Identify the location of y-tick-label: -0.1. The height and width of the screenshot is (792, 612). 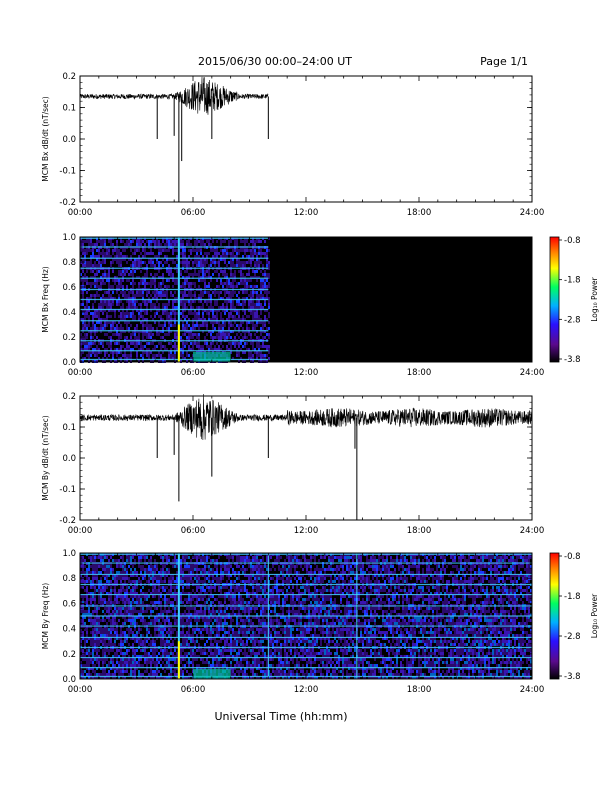
(67, 172).